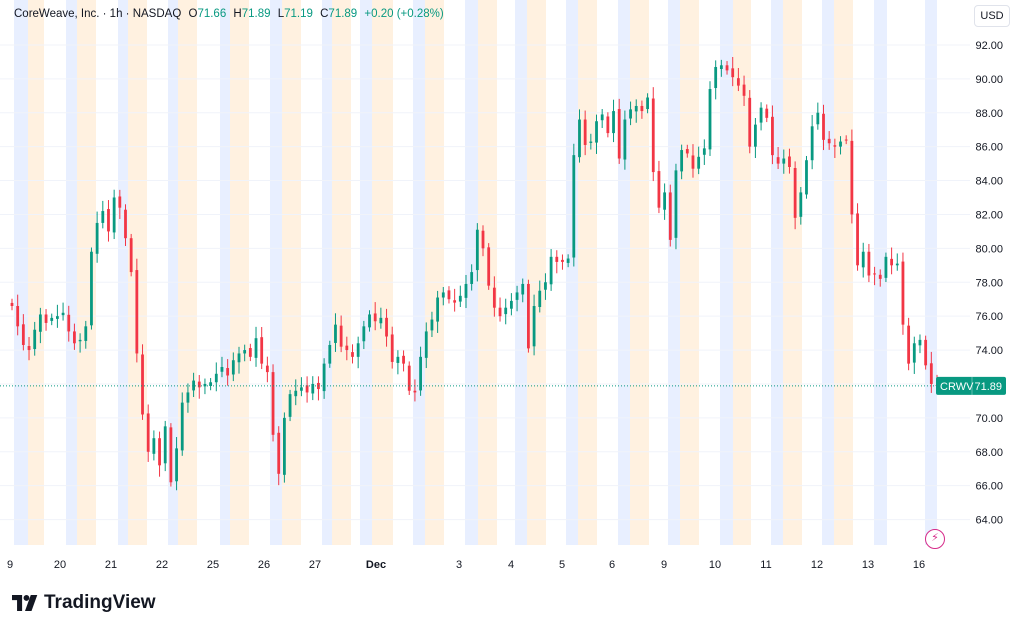 The image size is (1024, 629). Describe the element at coordinates (664, 565) in the screenshot. I see `x-tick-label: 9` at that location.